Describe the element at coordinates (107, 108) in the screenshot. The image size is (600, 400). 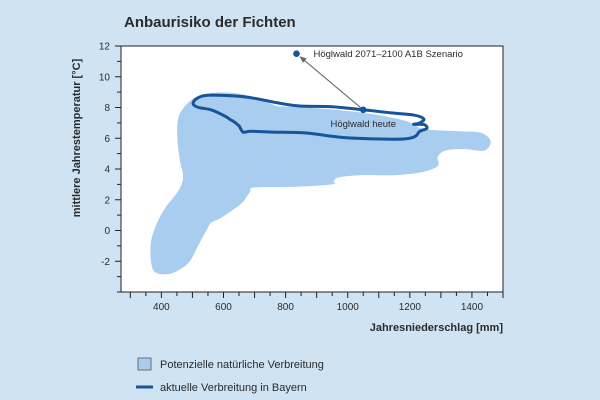
I see `y-tick-label: 8` at that location.